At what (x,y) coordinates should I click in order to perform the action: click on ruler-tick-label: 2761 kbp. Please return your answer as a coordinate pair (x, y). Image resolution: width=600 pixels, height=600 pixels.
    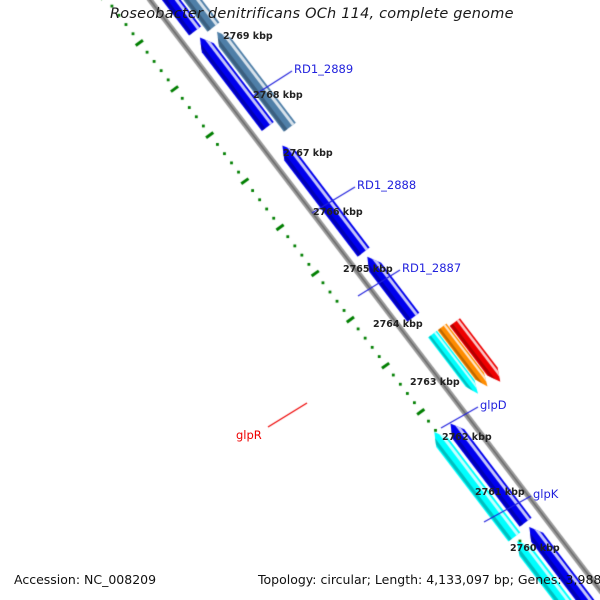
    Looking at the image, I should click on (500, 492).